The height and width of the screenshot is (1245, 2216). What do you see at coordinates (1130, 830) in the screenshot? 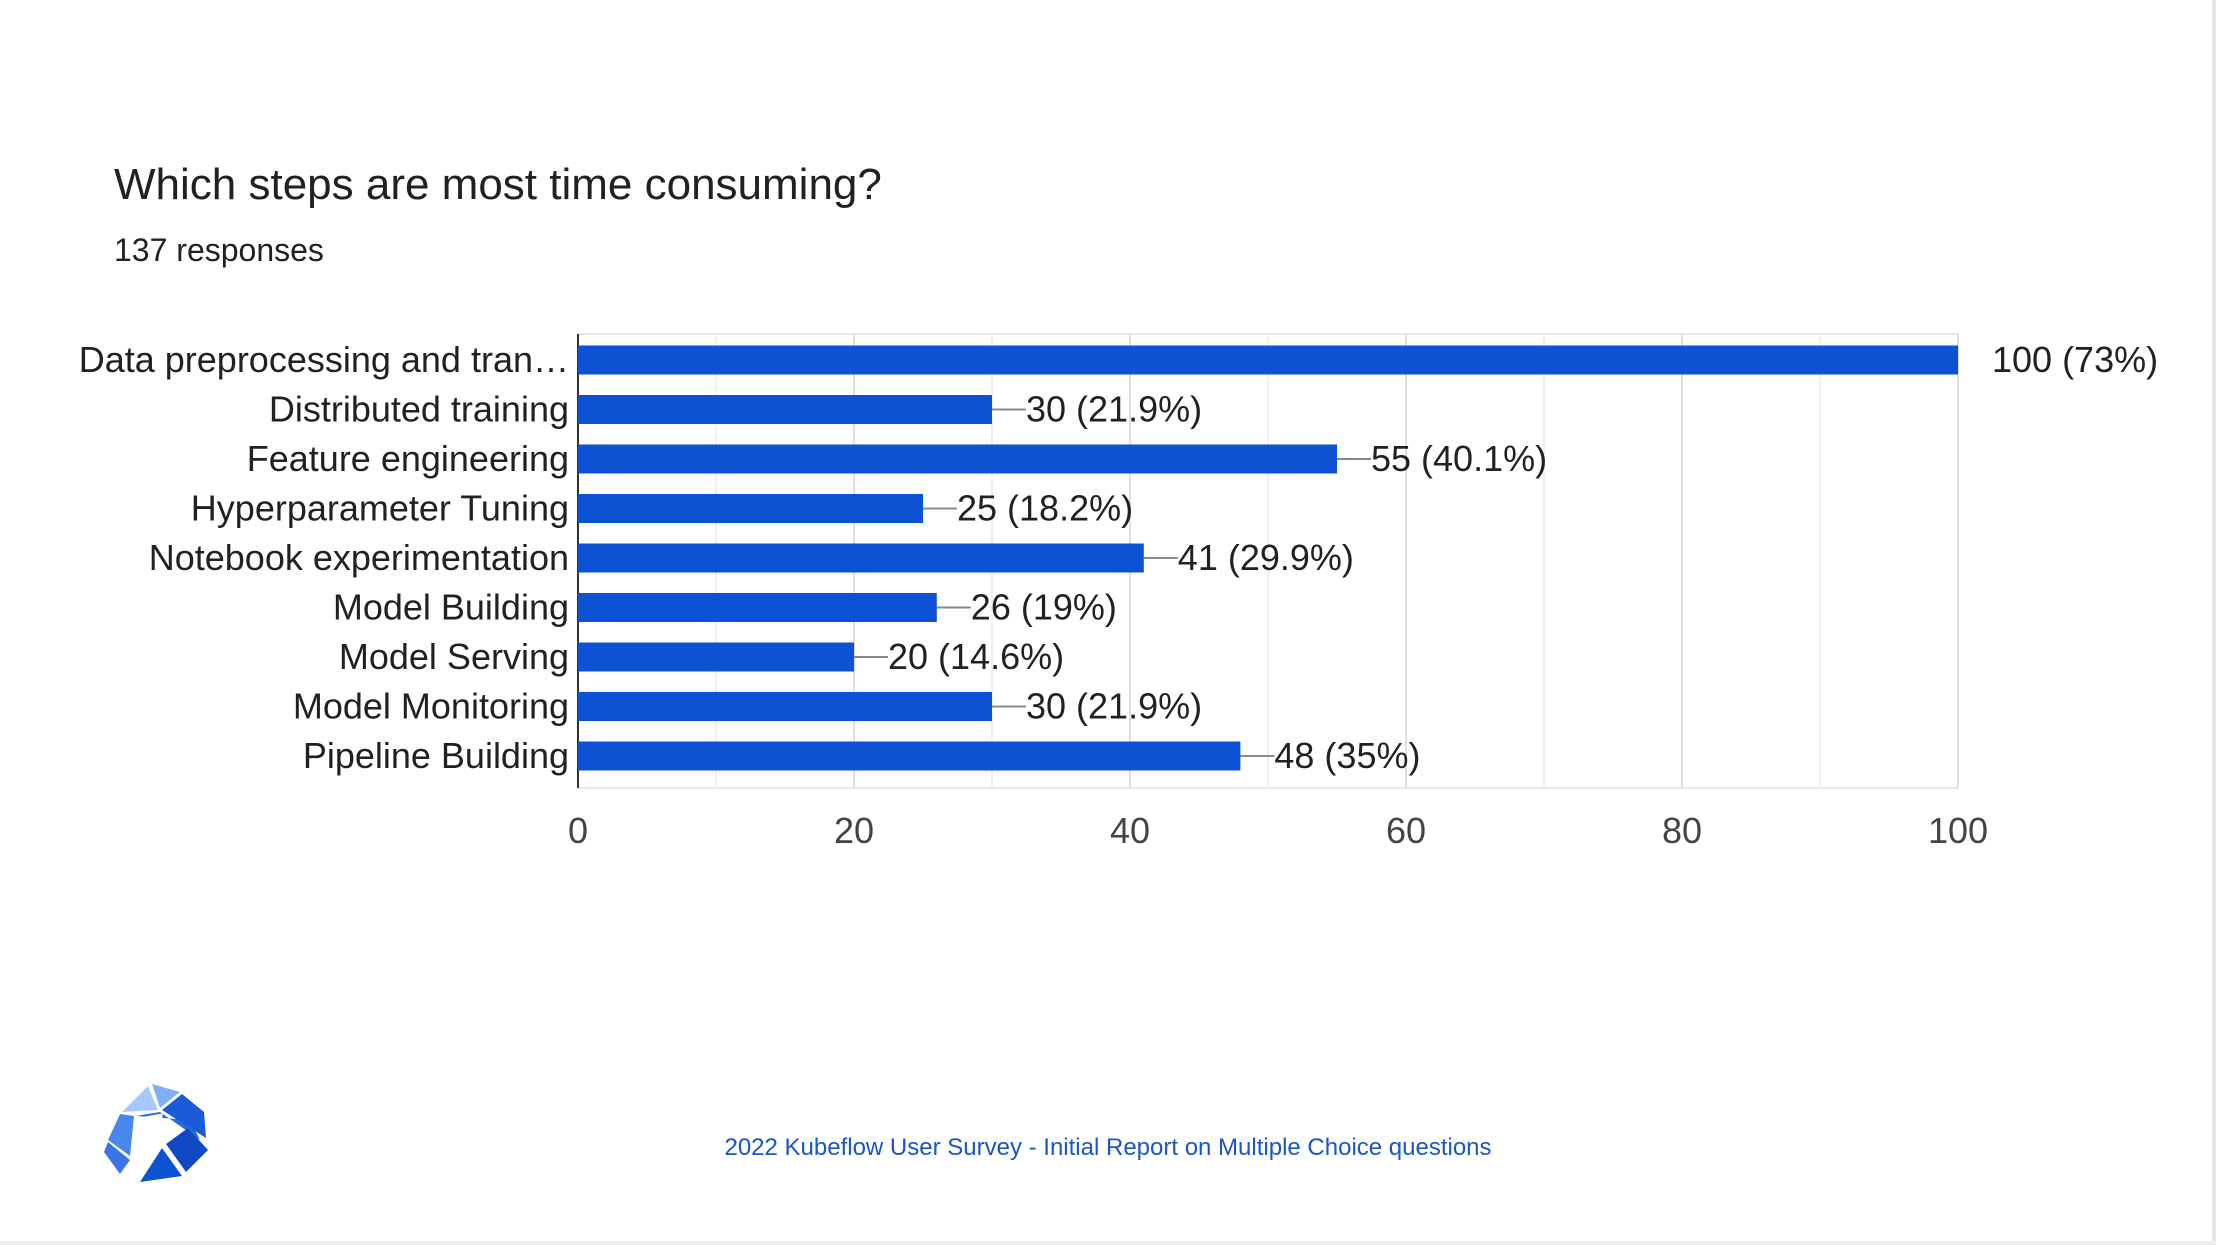
I see `x-tick-label: 40` at bounding box center [1130, 830].